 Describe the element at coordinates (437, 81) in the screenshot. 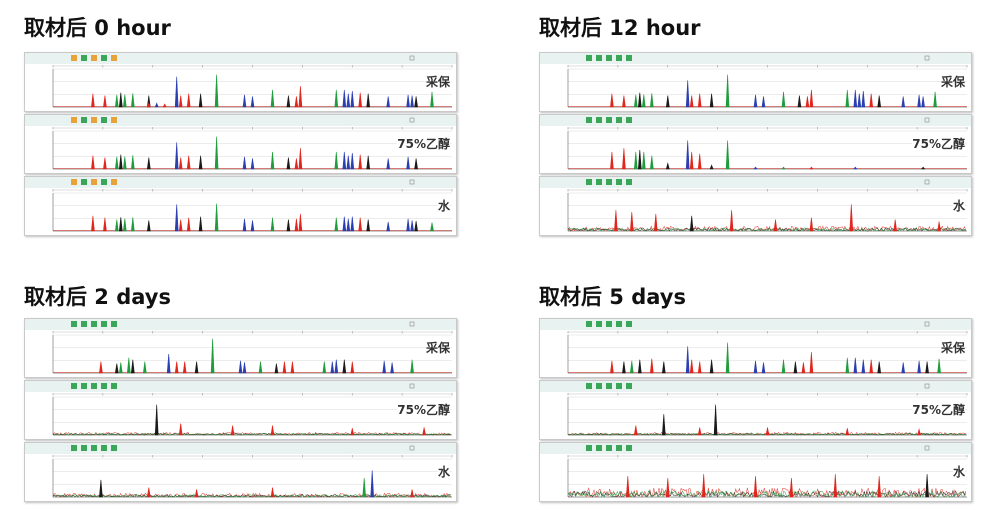

I see `panel-label-0-0: 采保` at that location.